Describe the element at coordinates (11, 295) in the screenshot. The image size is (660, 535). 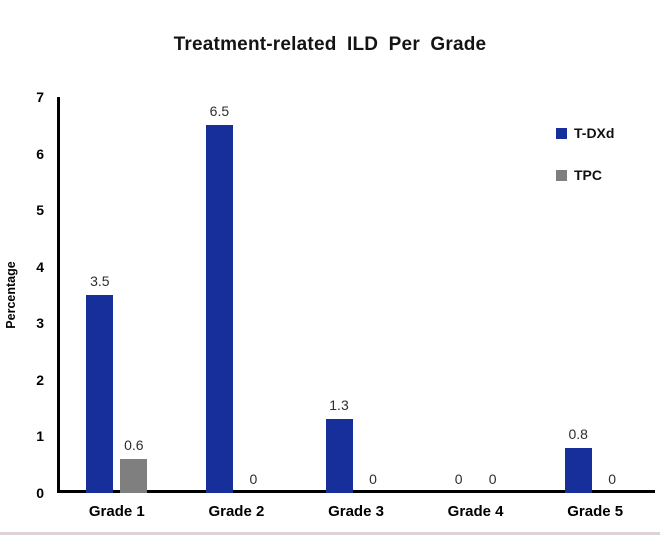
I see `y-axis-title: Percentage` at that location.